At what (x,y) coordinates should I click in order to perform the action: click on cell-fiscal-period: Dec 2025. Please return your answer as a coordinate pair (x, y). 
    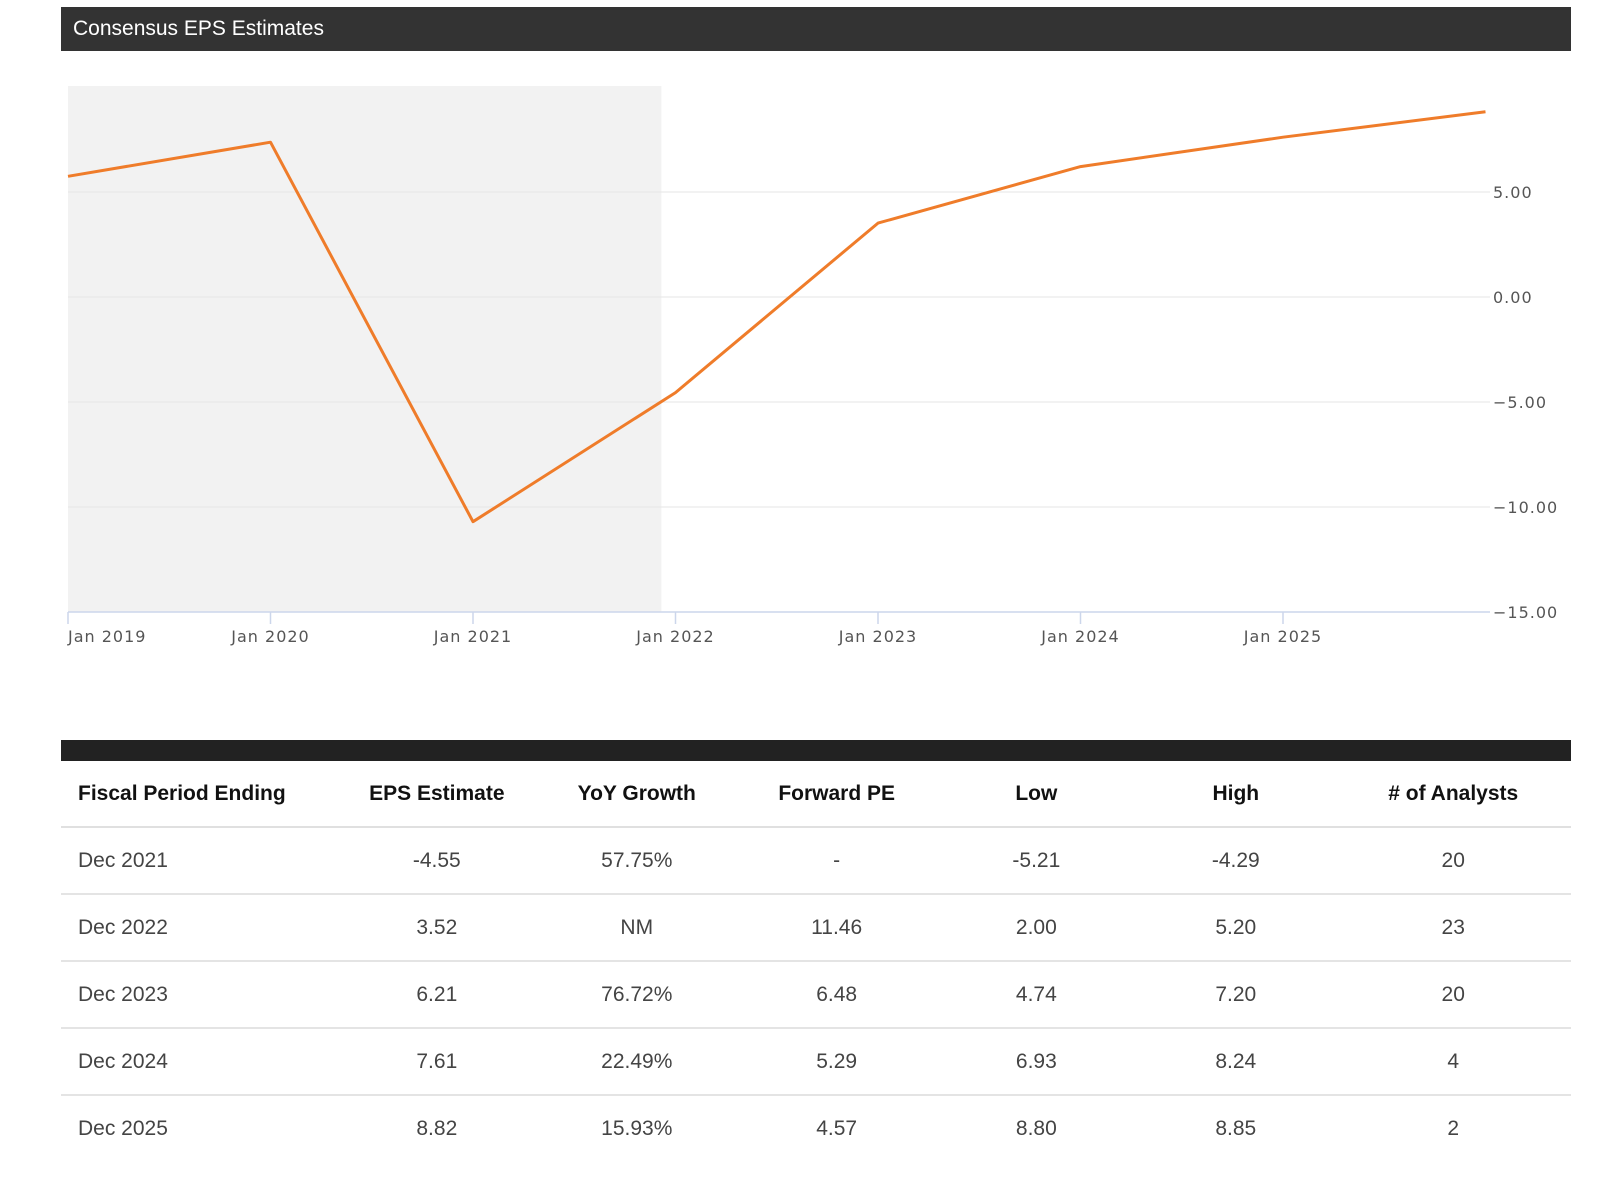
    Looking at the image, I should click on (123, 1128).